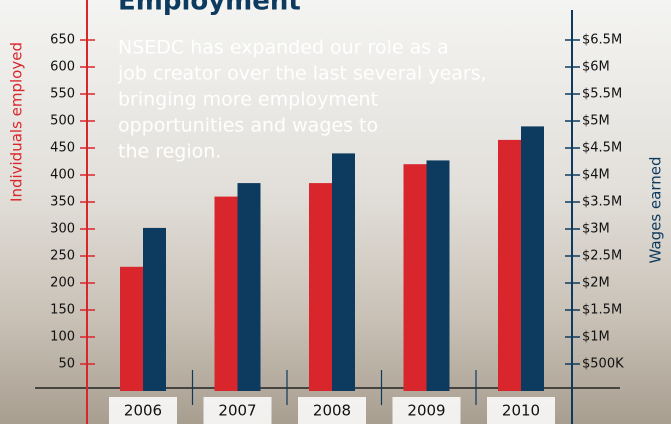 This screenshot has width=671, height=424. What do you see at coordinates (248, 126) in the screenshot?
I see `annotation: opportunities and wages to` at bounding box center [248, 126].